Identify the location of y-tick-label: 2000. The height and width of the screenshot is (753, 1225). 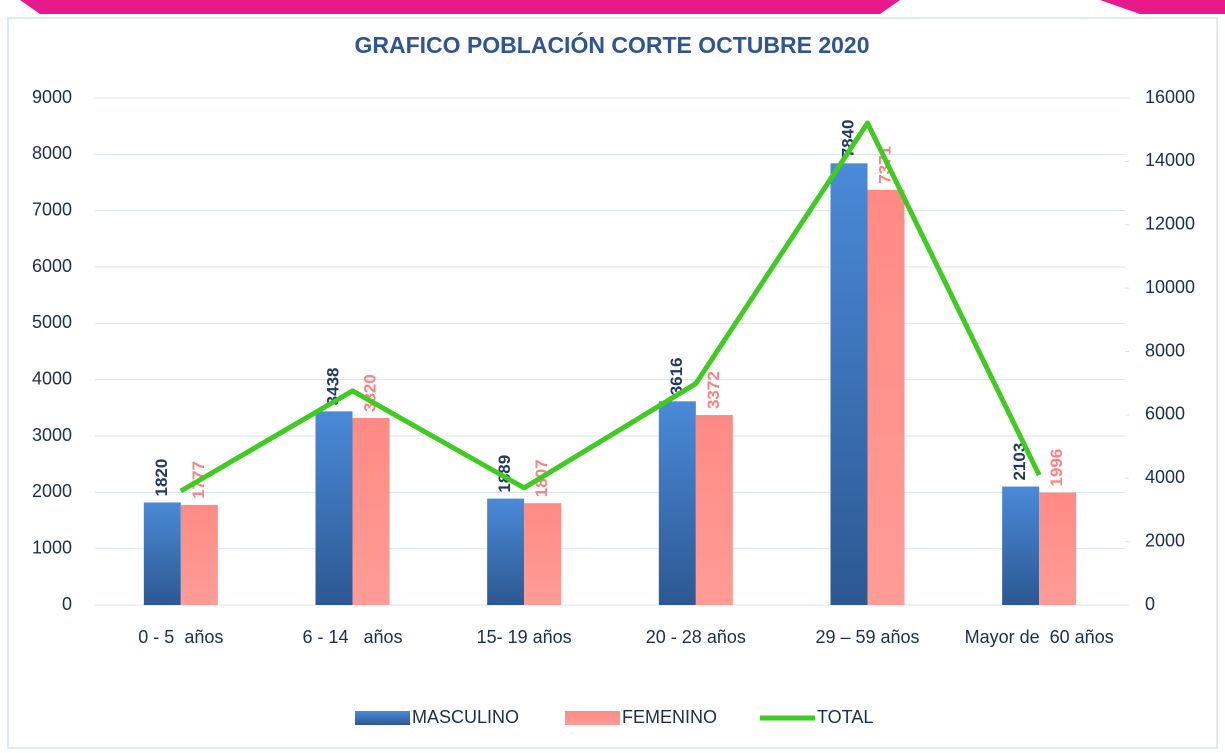
(52, 491).